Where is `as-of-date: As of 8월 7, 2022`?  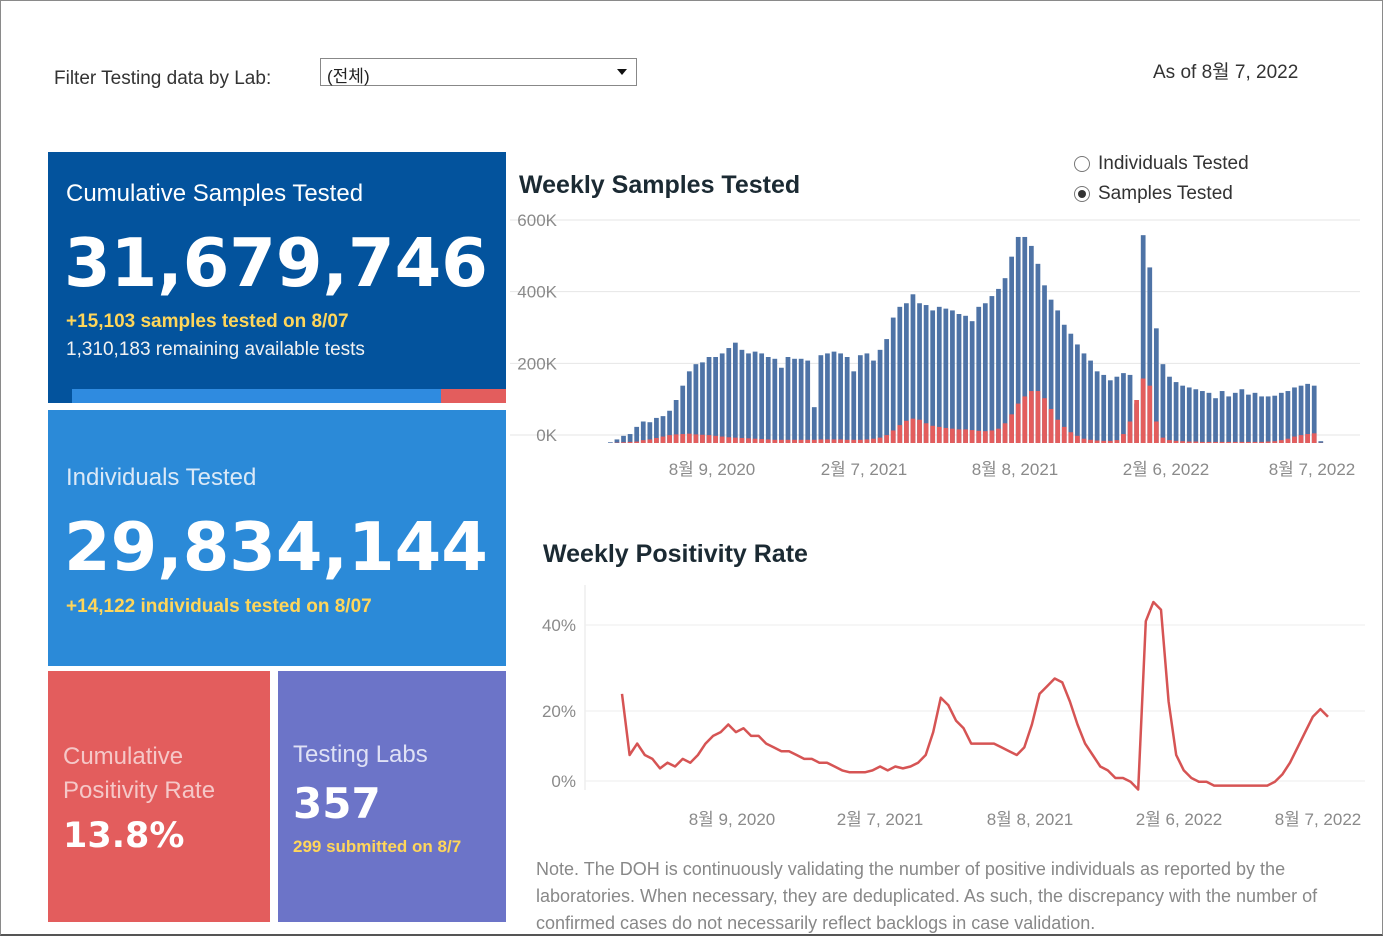 as-of-date: As of 8월 7, 2022 is located at coordinates (1225, 70).